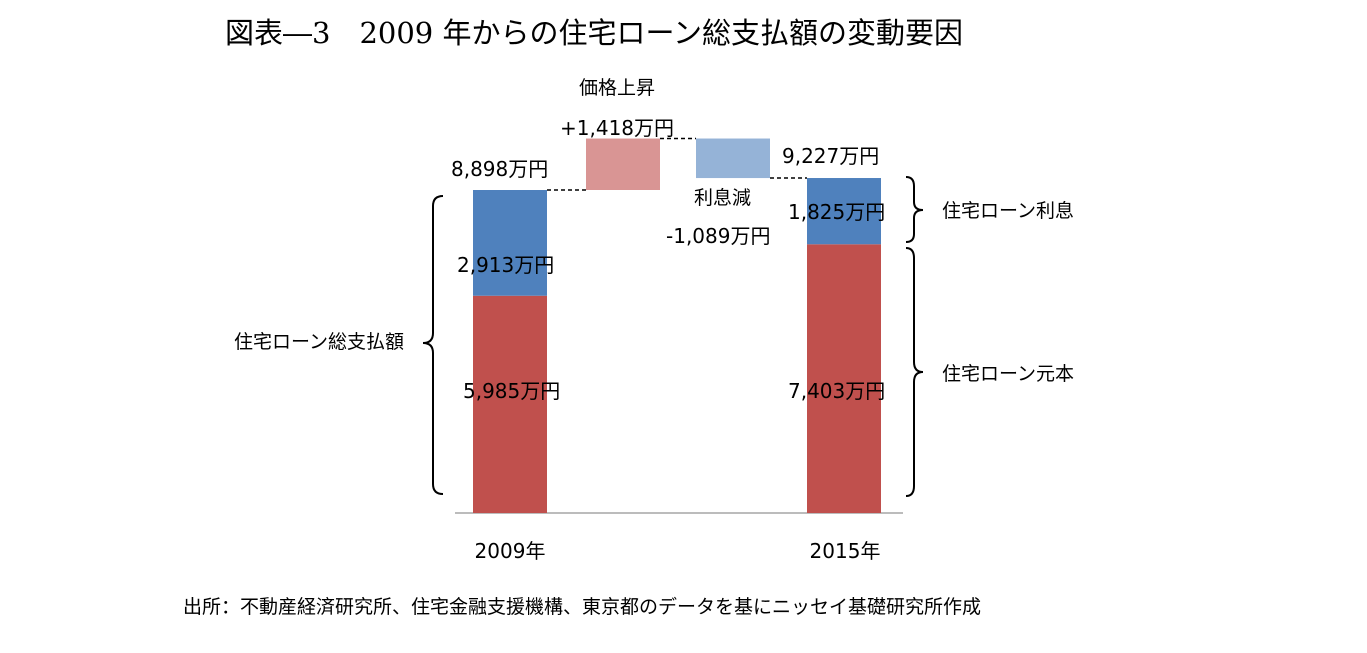  Describe the element at coordinates (1008, 211) in the screenshot. I see `label-bracket-interest: 住宅ローン利息` at that location.